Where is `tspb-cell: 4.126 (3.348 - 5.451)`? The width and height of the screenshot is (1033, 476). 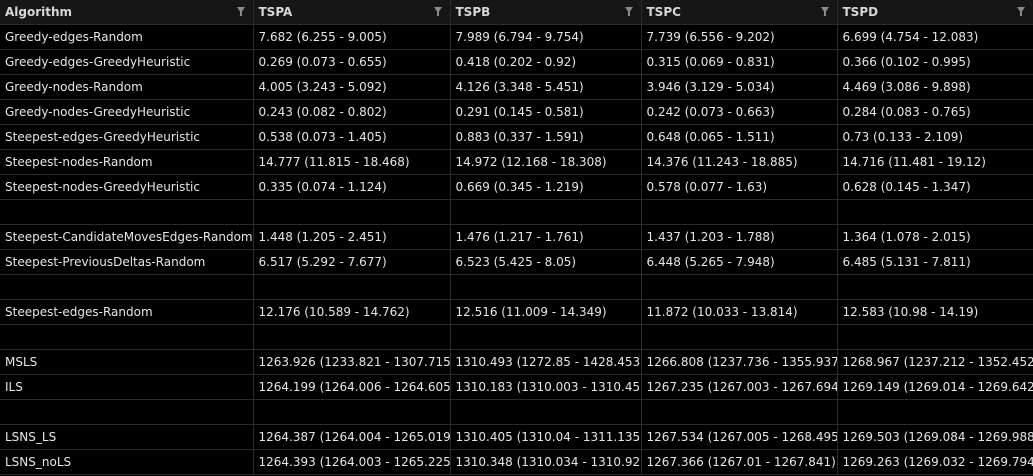 tspb-cell: 4.126 (3.348 - 5.451) is located at coordinates (546, 87).